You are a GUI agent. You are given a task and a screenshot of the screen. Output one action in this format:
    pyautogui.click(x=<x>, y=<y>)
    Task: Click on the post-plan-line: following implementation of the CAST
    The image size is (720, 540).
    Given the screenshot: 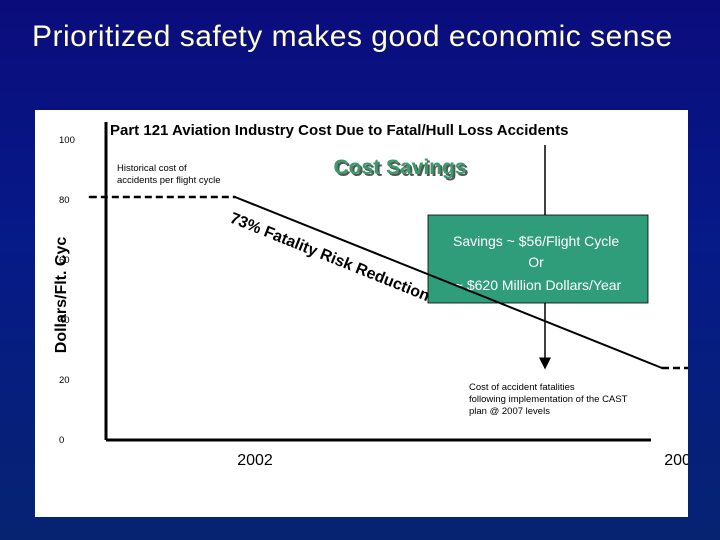 What is the action you would take?
    pyautogui.click(x=548, y=399)
    